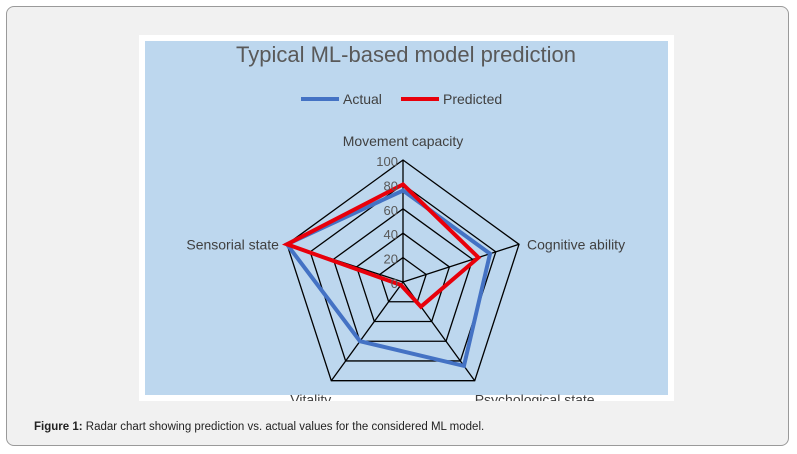 Image resolution: width=797 pixels, height=454 pixels. What do you see at coordinates (472, 99) in the screenshot?
I see `legend-label-predicted: Predicted` at bounding box center [472, 99].